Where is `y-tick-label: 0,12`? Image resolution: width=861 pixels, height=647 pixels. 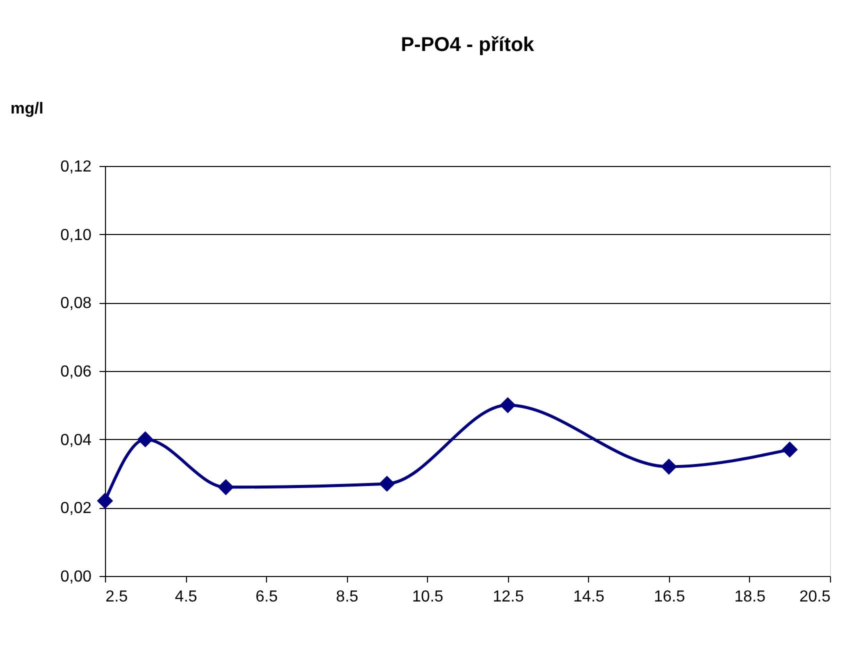
y-tick-label: 0,12 is located at coordinates (76, 167).